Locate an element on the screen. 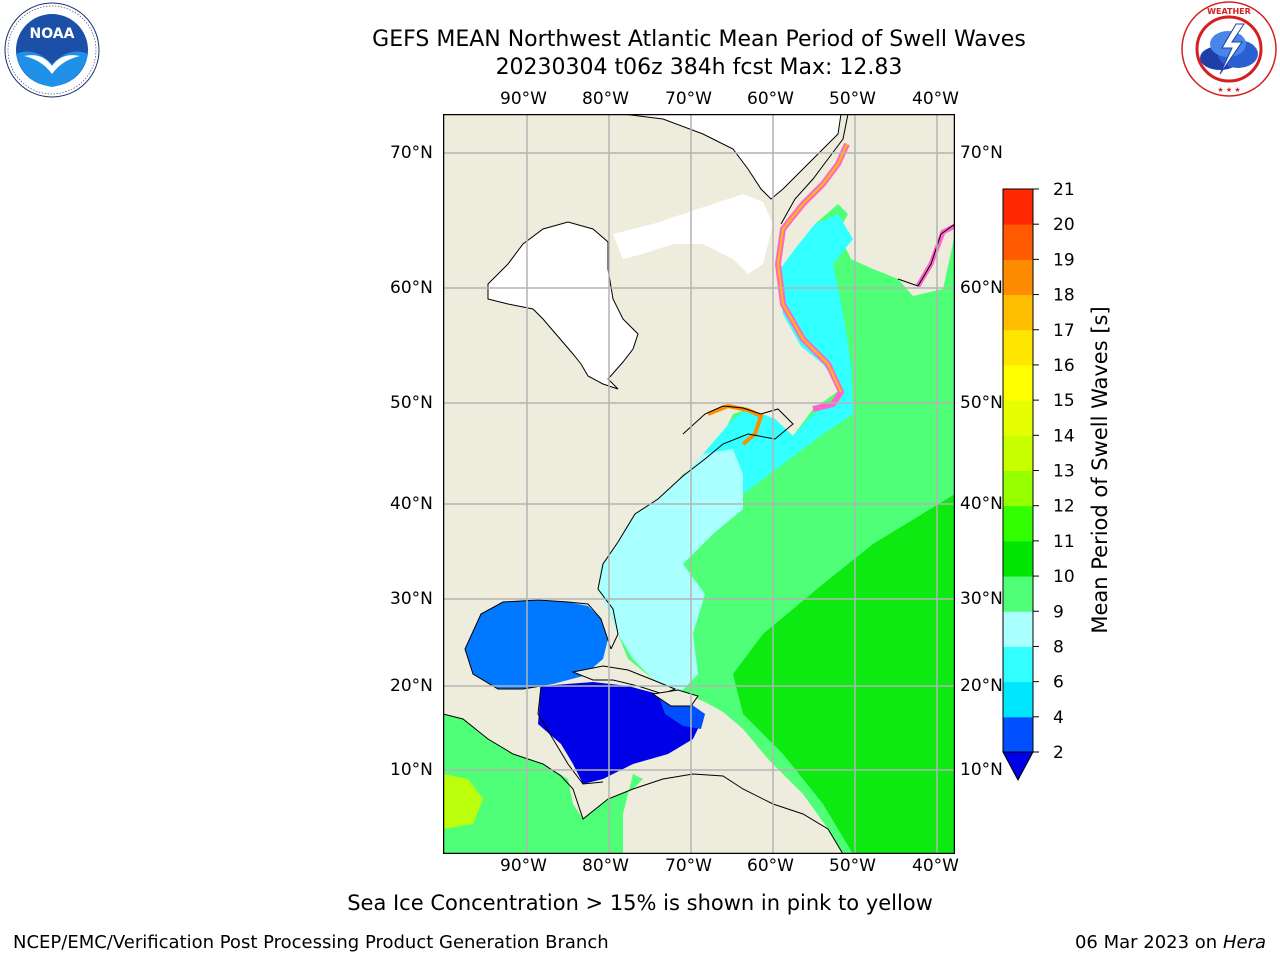 This screenshot has width=1280, height=960. lat-label-right-60n: 60°N is located at coordinates (981, 288).